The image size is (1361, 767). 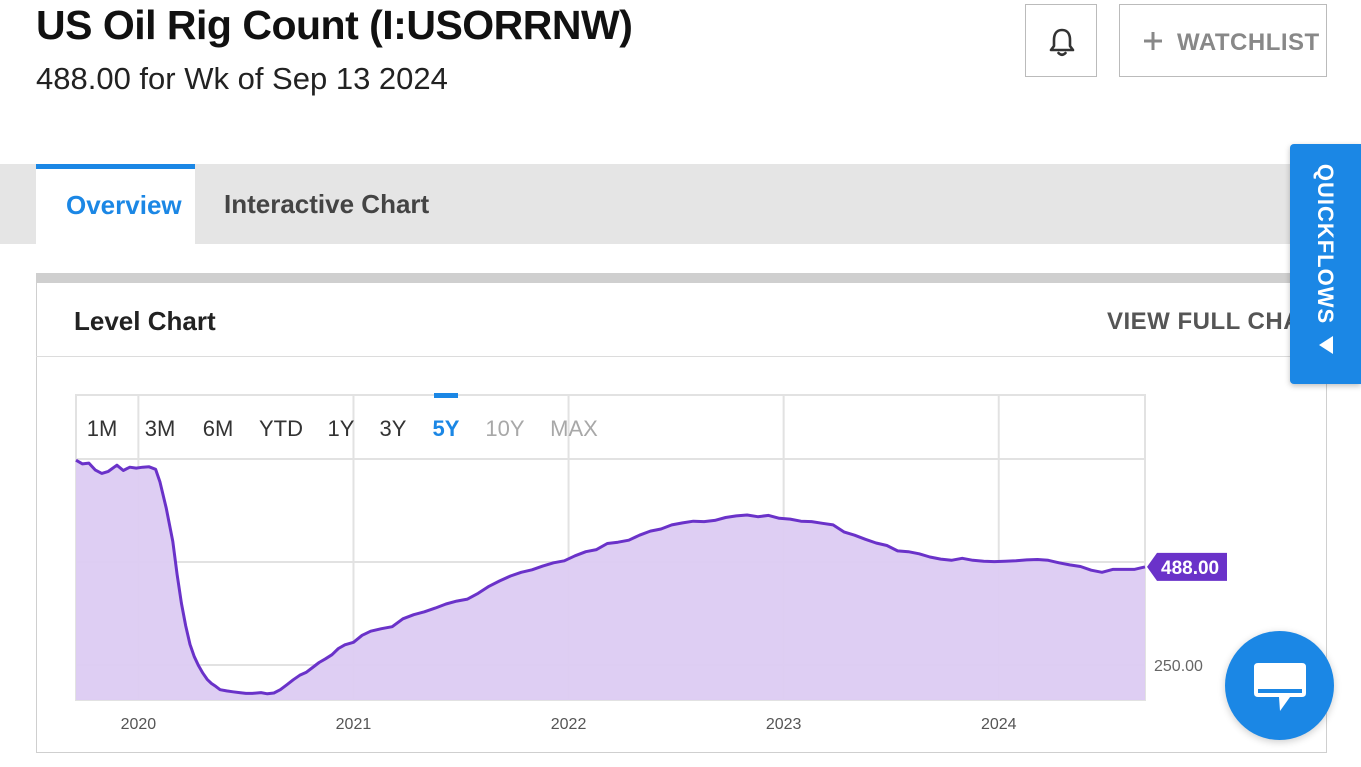 I want to click on range-button-1m: 1M, so click(x=102, y=428).